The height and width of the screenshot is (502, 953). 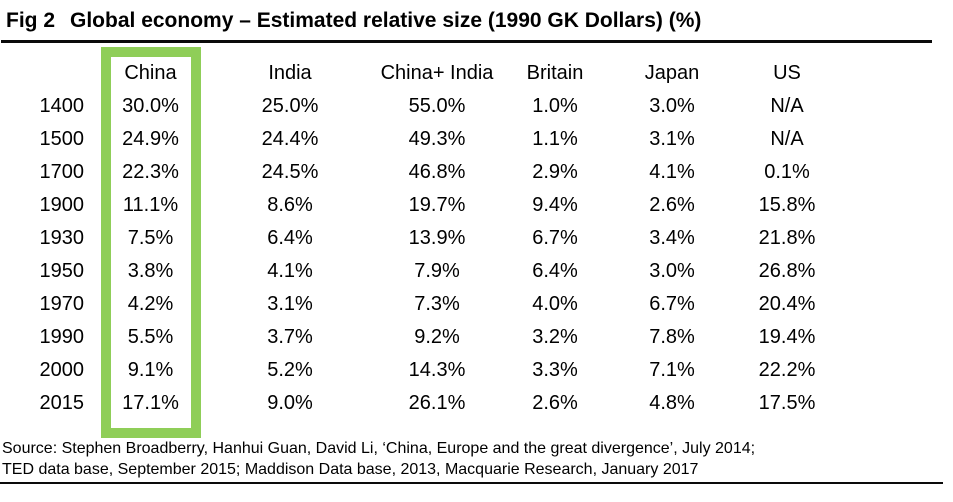 What do you see at coordinates (787, 73) in the screenshot?
I see `column-header: US` at bounding box center [787, 73].